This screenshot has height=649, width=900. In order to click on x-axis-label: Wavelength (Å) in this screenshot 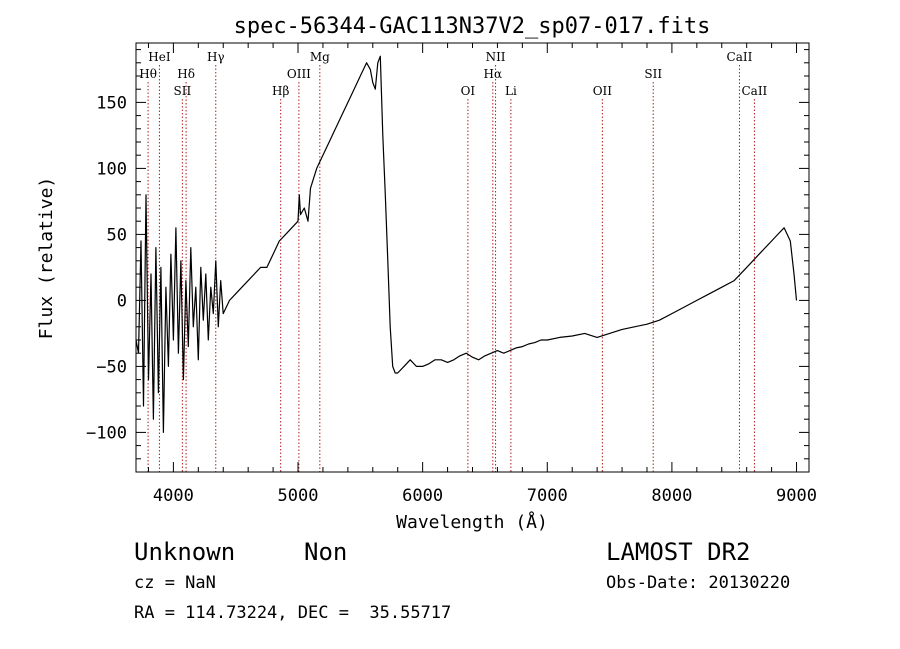, I will do `click(472, 522)`.